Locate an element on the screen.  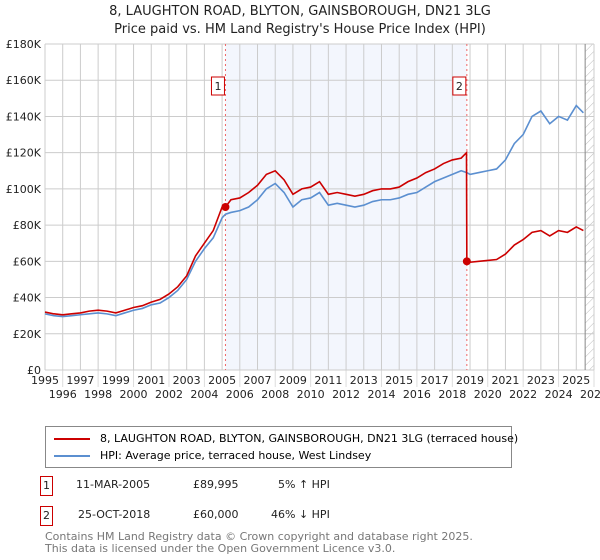
x-tick-label: 2007 is located at coordinates (258, 380).